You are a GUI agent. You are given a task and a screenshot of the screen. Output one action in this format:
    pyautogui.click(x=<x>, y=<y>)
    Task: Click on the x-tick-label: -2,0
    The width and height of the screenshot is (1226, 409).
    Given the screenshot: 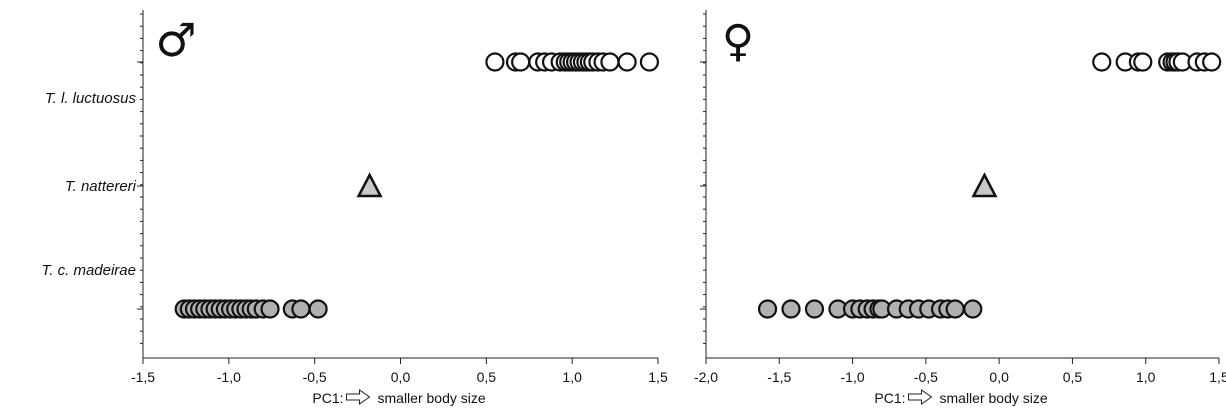 What is the action you would take?
    pyautogui.click(x=706, y=377)
    